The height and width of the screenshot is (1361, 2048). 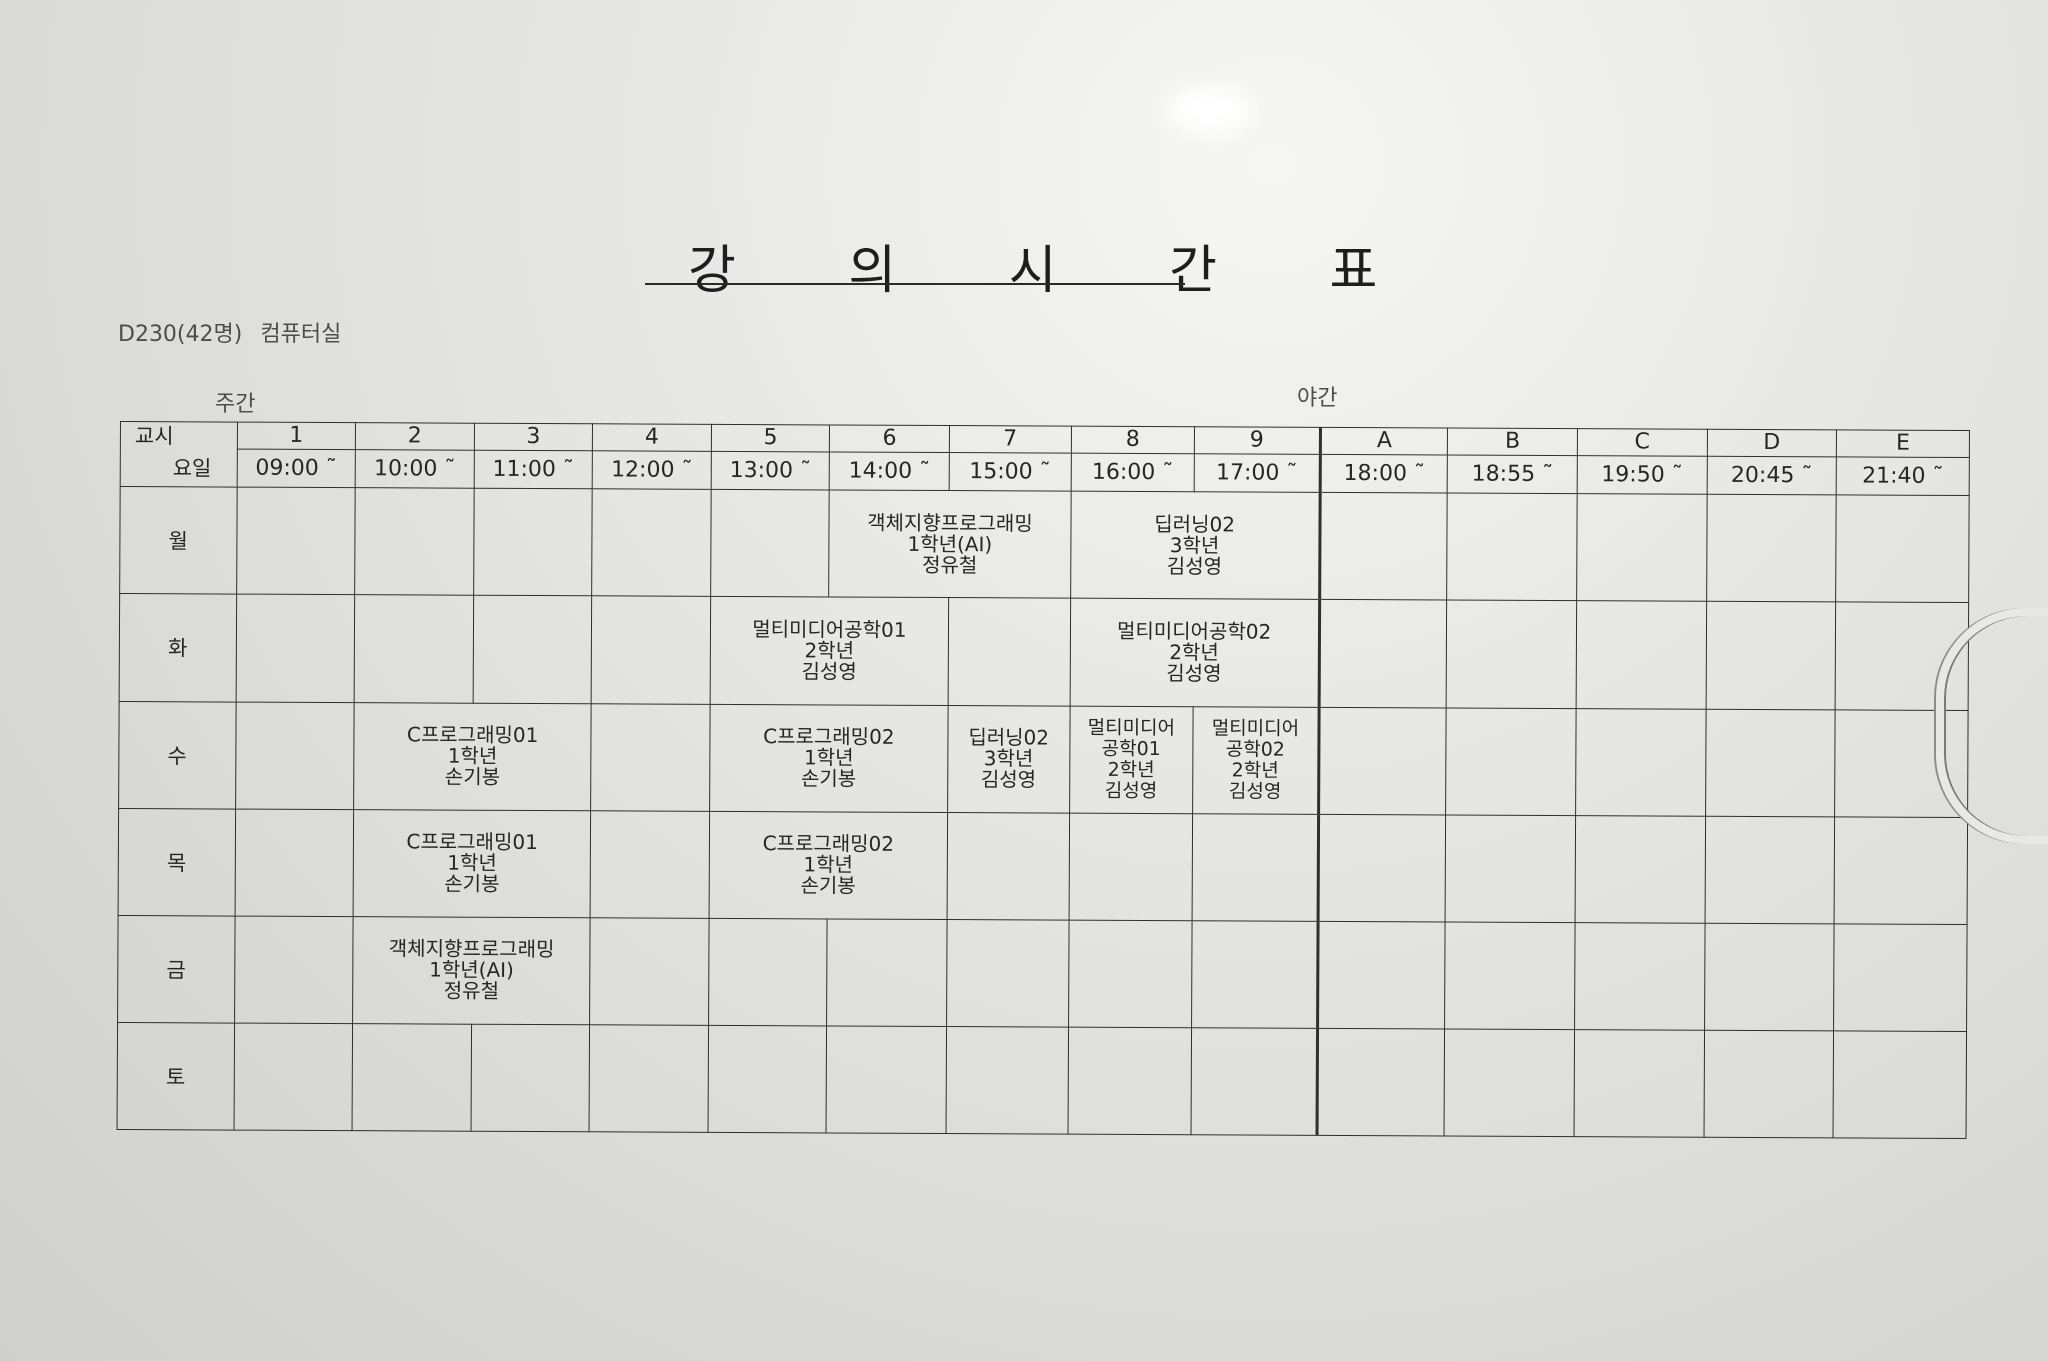 I want to click on day-label: 수, so click(x=177, y=754).